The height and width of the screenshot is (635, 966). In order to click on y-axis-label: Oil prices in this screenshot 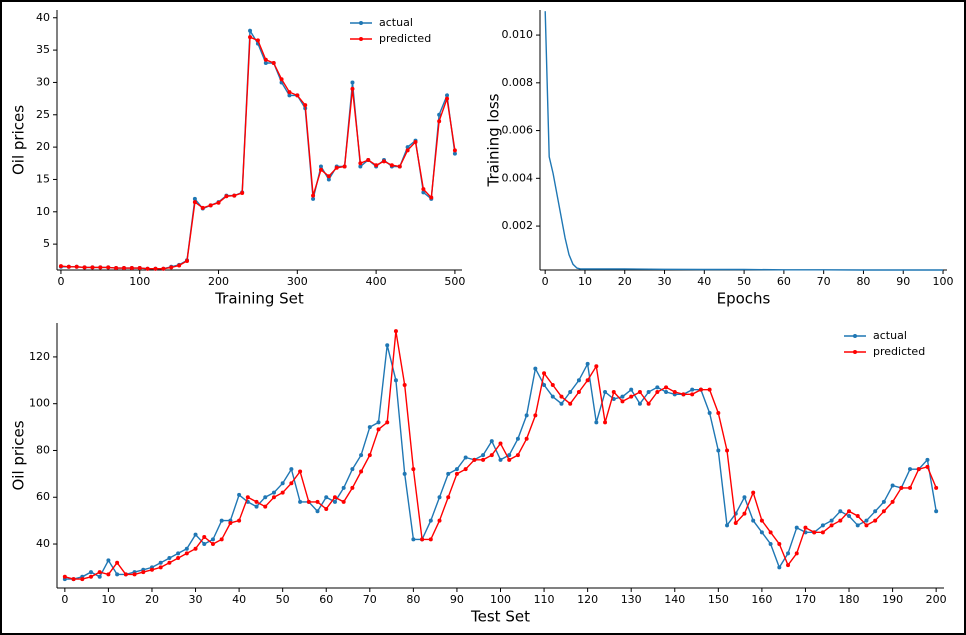, I will do `click(19, 455)`.